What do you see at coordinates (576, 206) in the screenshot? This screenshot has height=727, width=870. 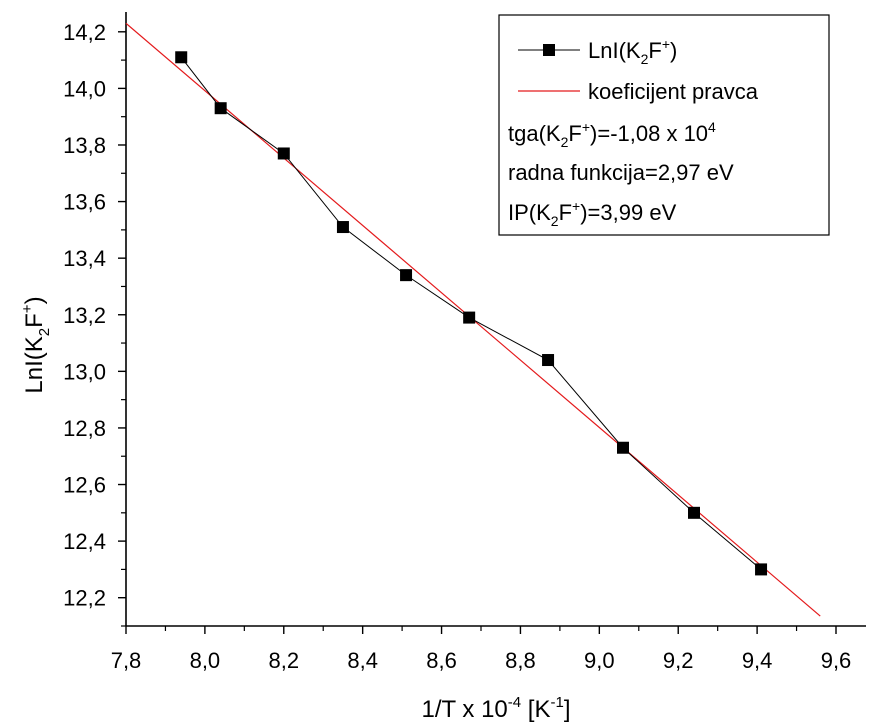 I see `legend-ip-sup: +` at bounding box center [576, 206].